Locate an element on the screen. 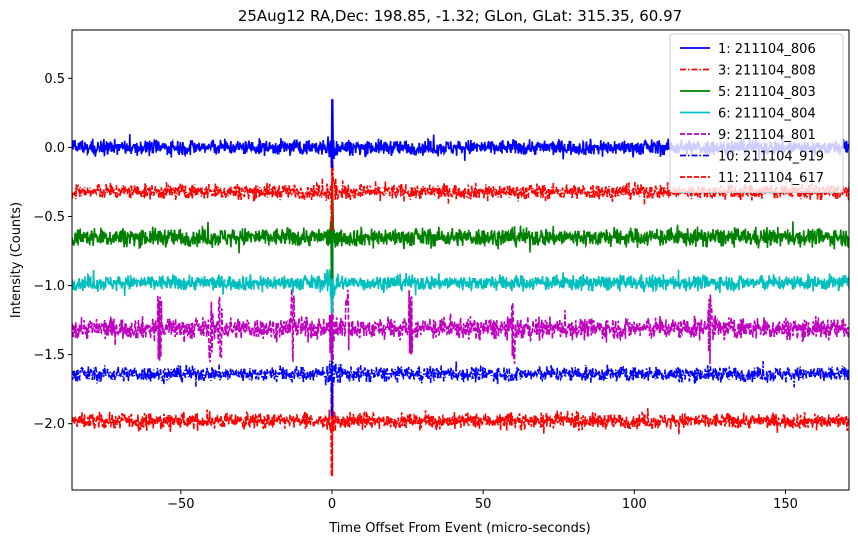 This screenshot has height=545, width=858. y-tick-label: 0.0 is located at coordinates (54, 148).